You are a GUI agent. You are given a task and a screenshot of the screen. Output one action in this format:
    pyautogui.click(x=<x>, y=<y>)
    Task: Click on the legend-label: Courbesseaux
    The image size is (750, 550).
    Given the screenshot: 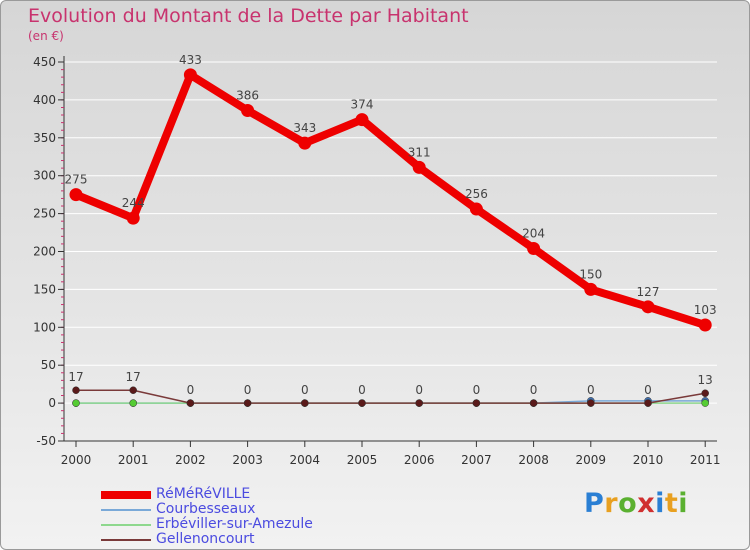 What is the action you would take?
    pyautogui.click(x=206, y=509)
    